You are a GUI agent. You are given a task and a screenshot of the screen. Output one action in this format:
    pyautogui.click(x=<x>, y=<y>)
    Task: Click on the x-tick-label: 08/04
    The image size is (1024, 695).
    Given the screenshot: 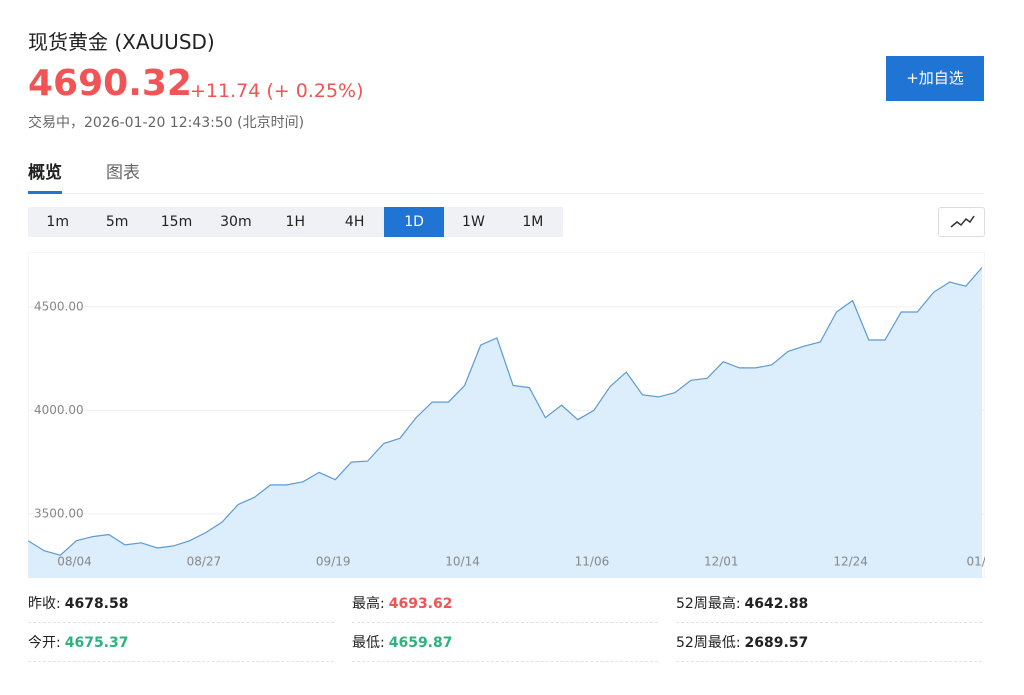 What is the action you would take?
    pyautogui.click(x=74, y=562)
    